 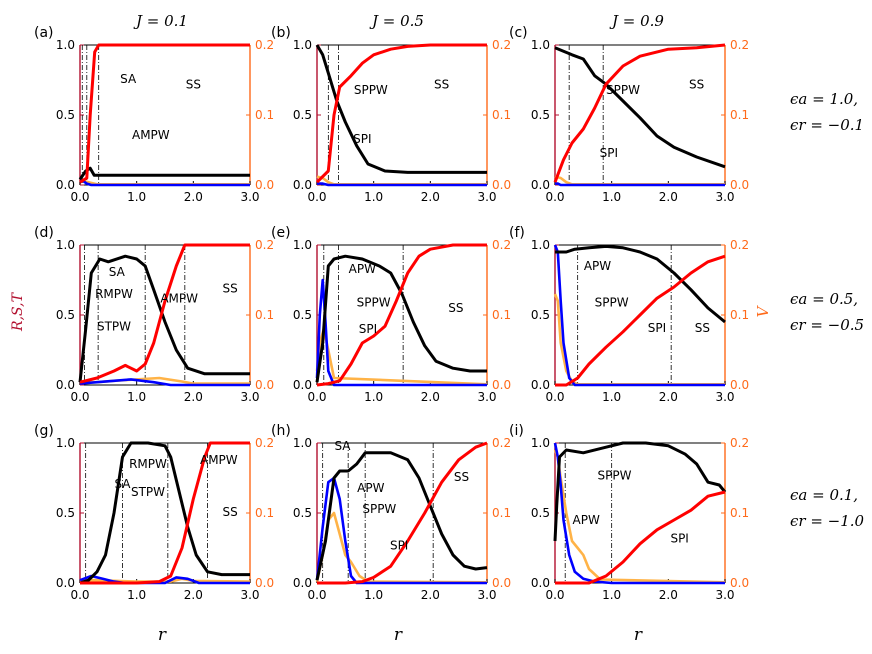 I want to click on panel-e-xtick-label-3: 3.0, so click(x=486, y=397).